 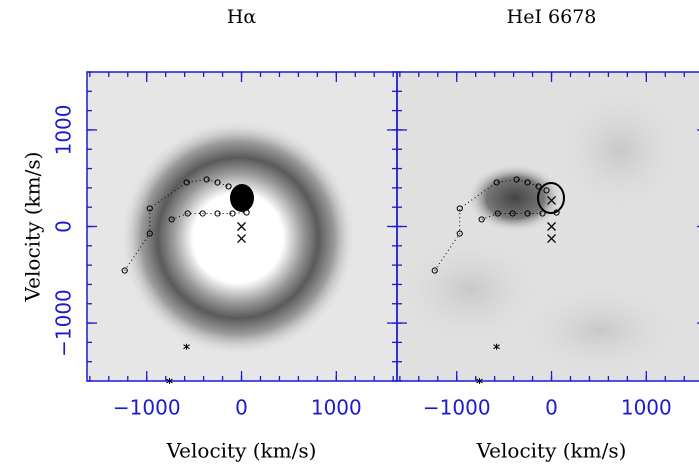 What do you see at coordinates (64, 129) in the screenshot?
I see `y-tick-label: 1000` at bounding box center [64, 129].